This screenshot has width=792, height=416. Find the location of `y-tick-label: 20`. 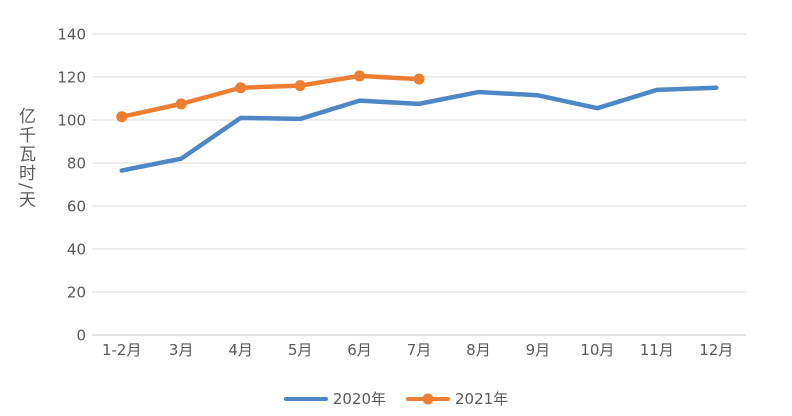

y-tick-label: 20 is located at coordinates (76, 293).